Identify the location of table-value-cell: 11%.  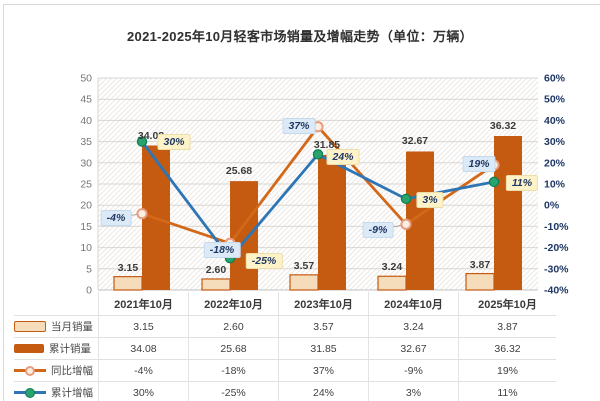
(507, 391).